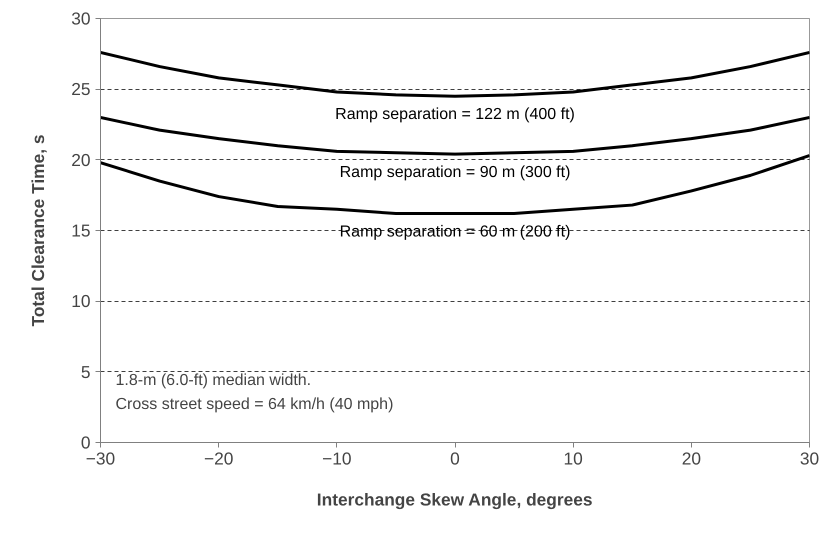  I want to click on x-tick-label: 10, so click(573, 458).